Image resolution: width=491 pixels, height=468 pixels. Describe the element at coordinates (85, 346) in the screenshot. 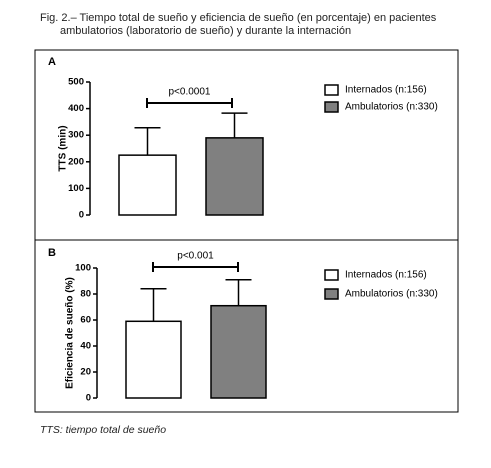

I see `y-tick-label: 40` at that location.